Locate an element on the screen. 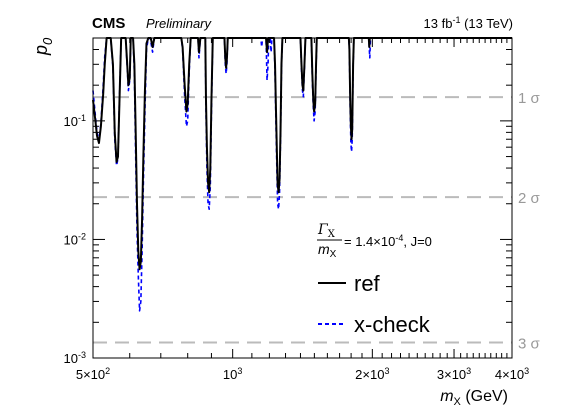 The height and width of the screenshot is (407, 567). x-tick-label-exponent: 2 is located at coordinates (107, 371).